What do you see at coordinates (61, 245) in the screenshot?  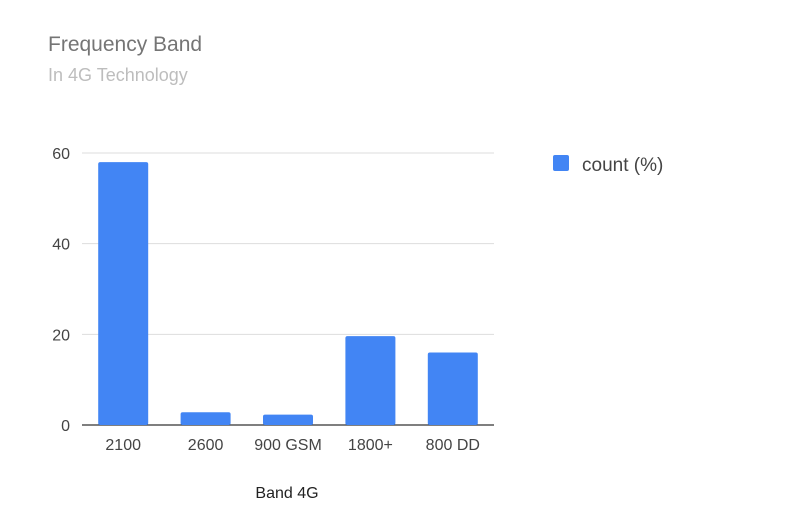 I see `y-tick-label: 40` at bounding box center [61, 245].